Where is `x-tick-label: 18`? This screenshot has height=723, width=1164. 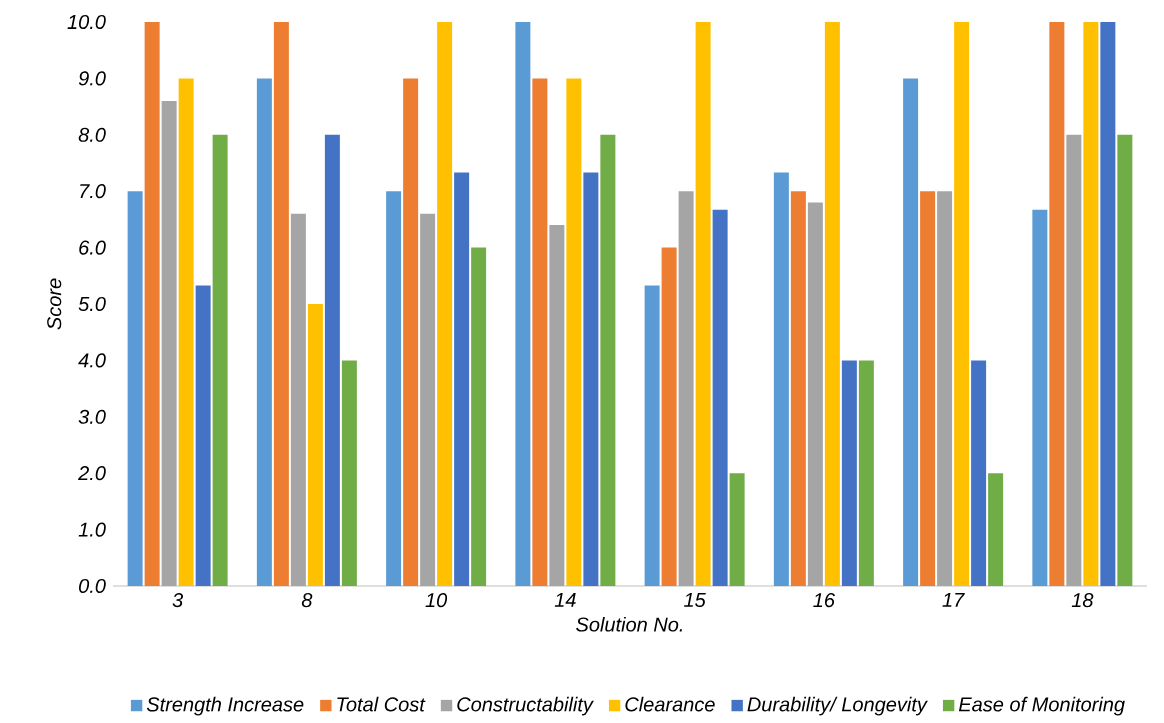
x-tick-label: 18 is located at coordinates (1082, 600).